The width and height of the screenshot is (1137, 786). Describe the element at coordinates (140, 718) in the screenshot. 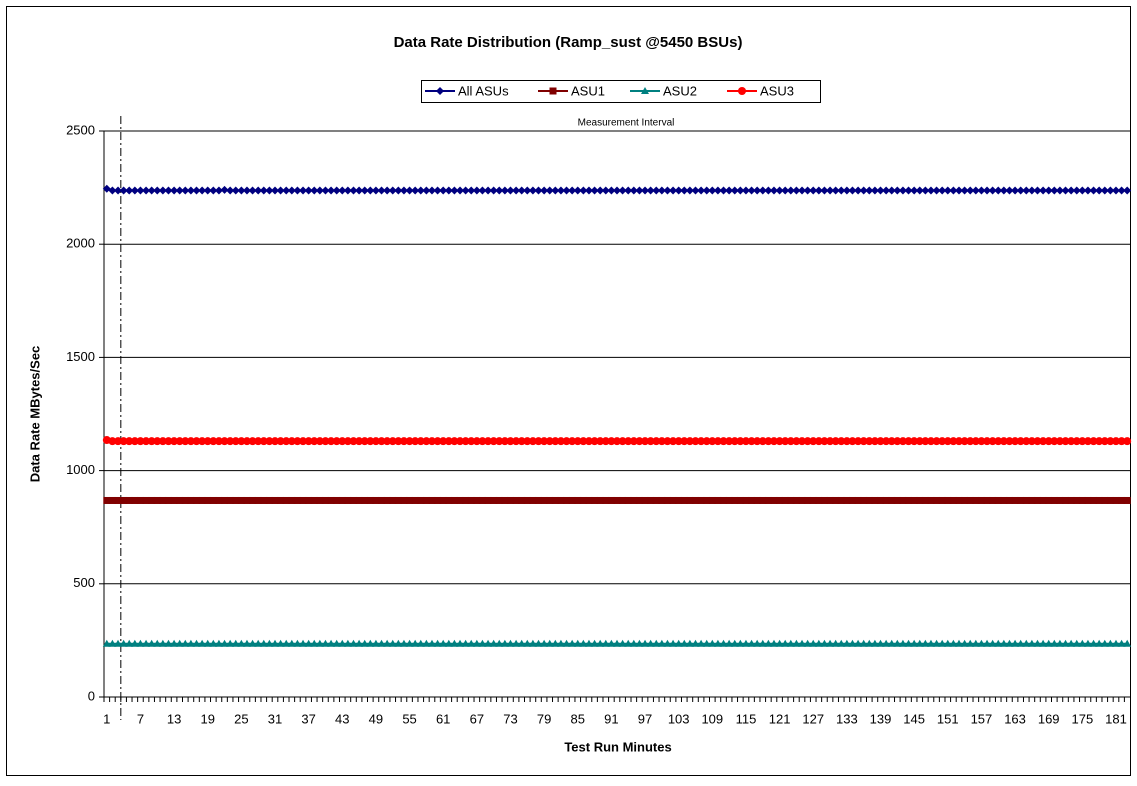

I see `x-tick-label: 7` at that location.